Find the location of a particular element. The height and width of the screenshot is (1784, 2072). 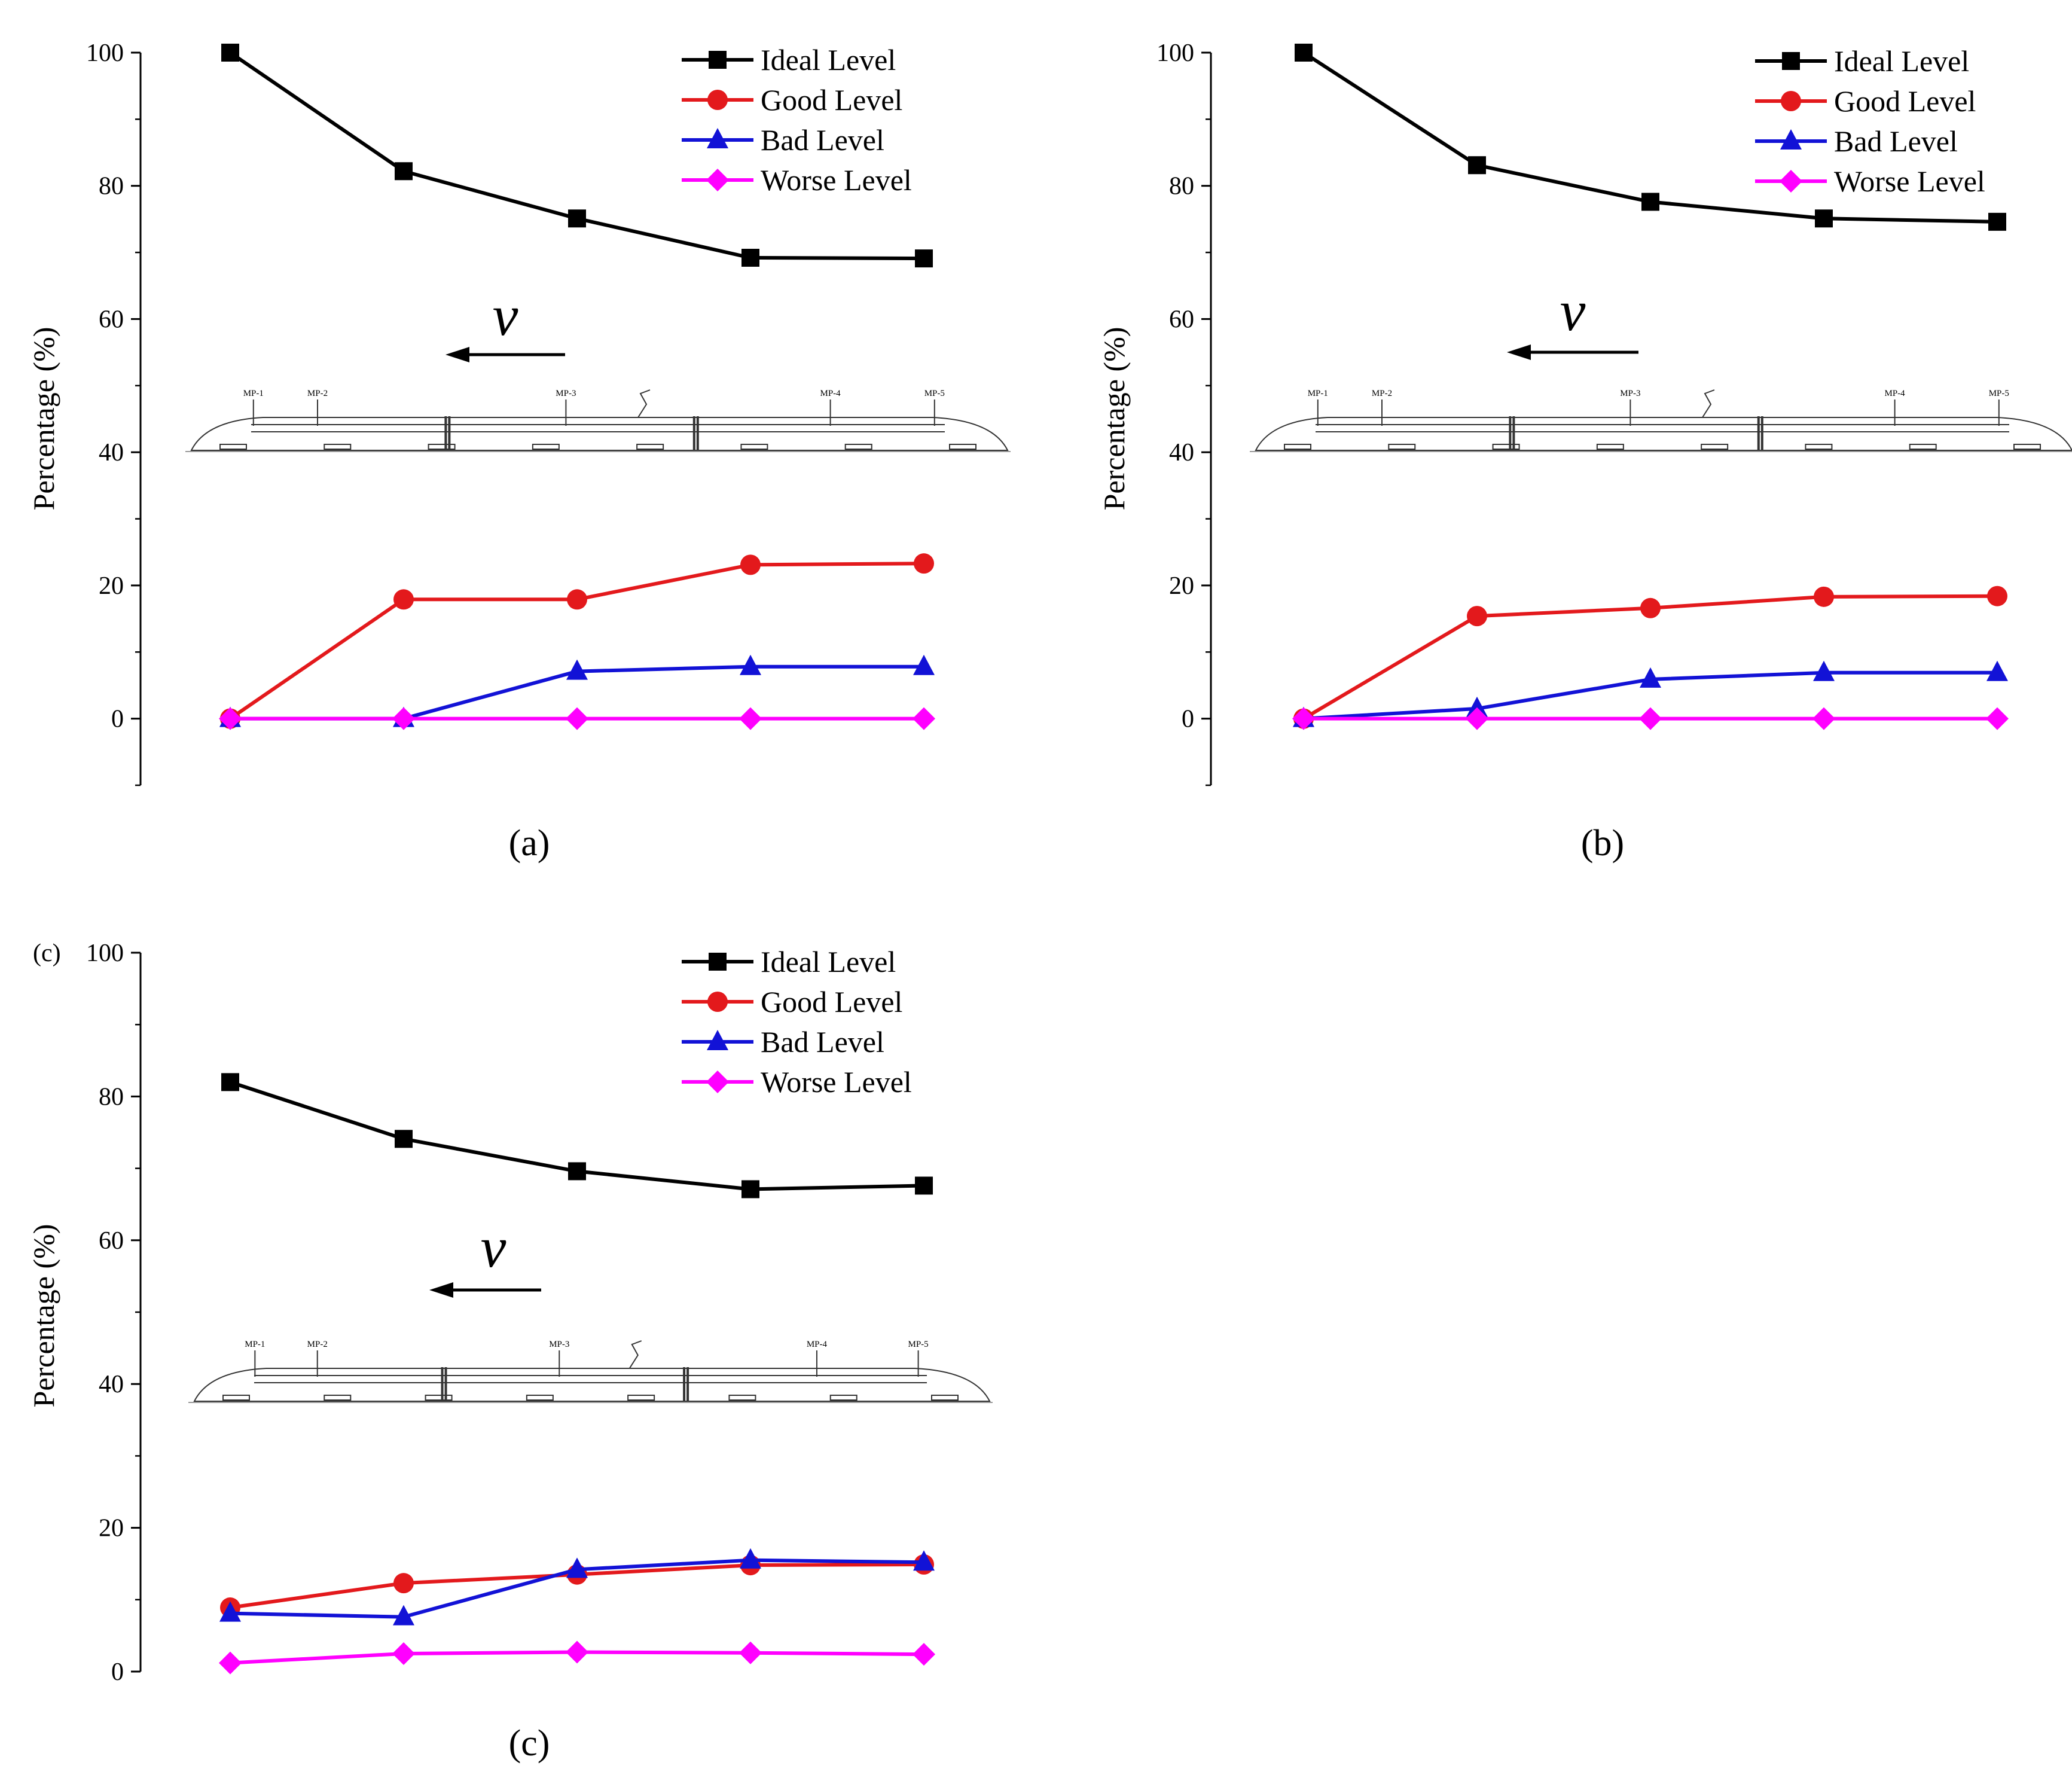

legend-marker-ideal is located at coordinates (718, 60).